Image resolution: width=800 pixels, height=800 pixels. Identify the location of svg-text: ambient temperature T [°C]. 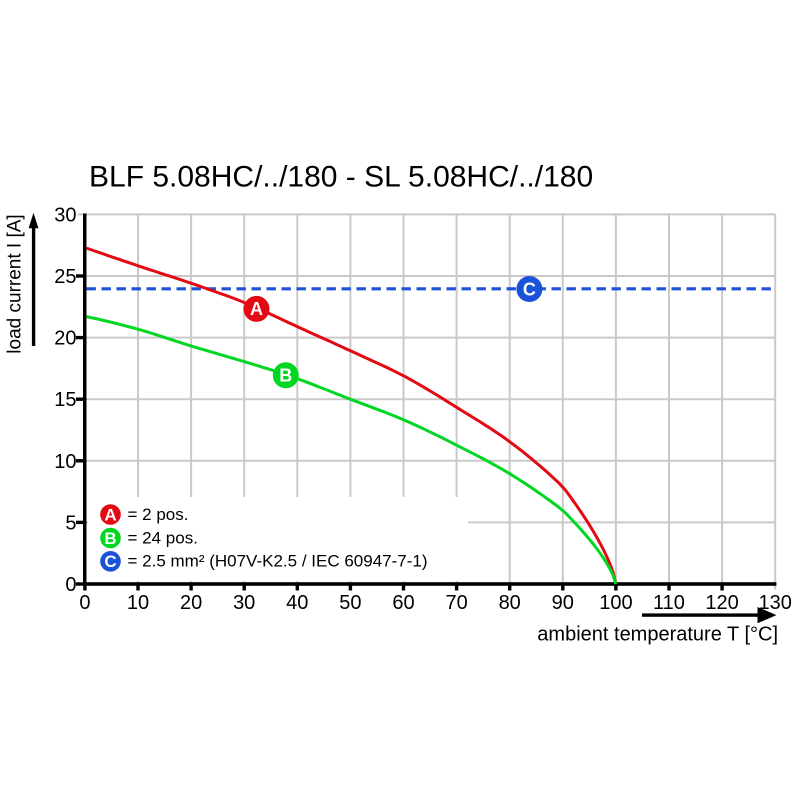
(657, 635).